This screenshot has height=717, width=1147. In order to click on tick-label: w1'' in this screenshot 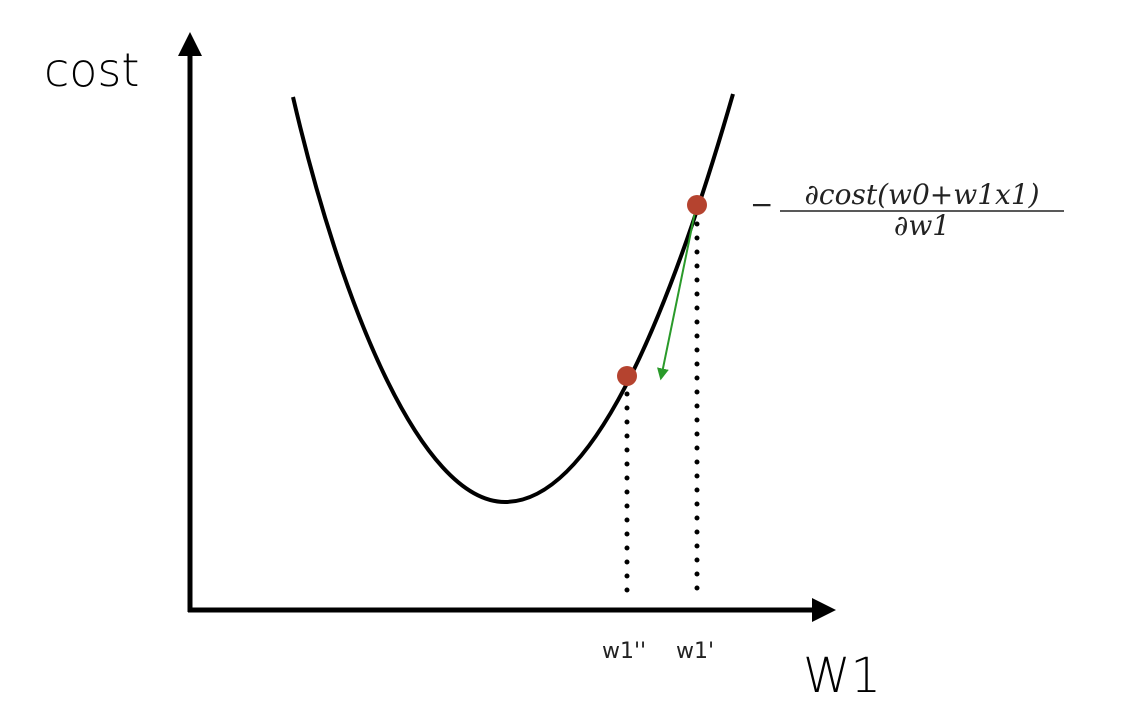, I will do `click(624, 651)`.